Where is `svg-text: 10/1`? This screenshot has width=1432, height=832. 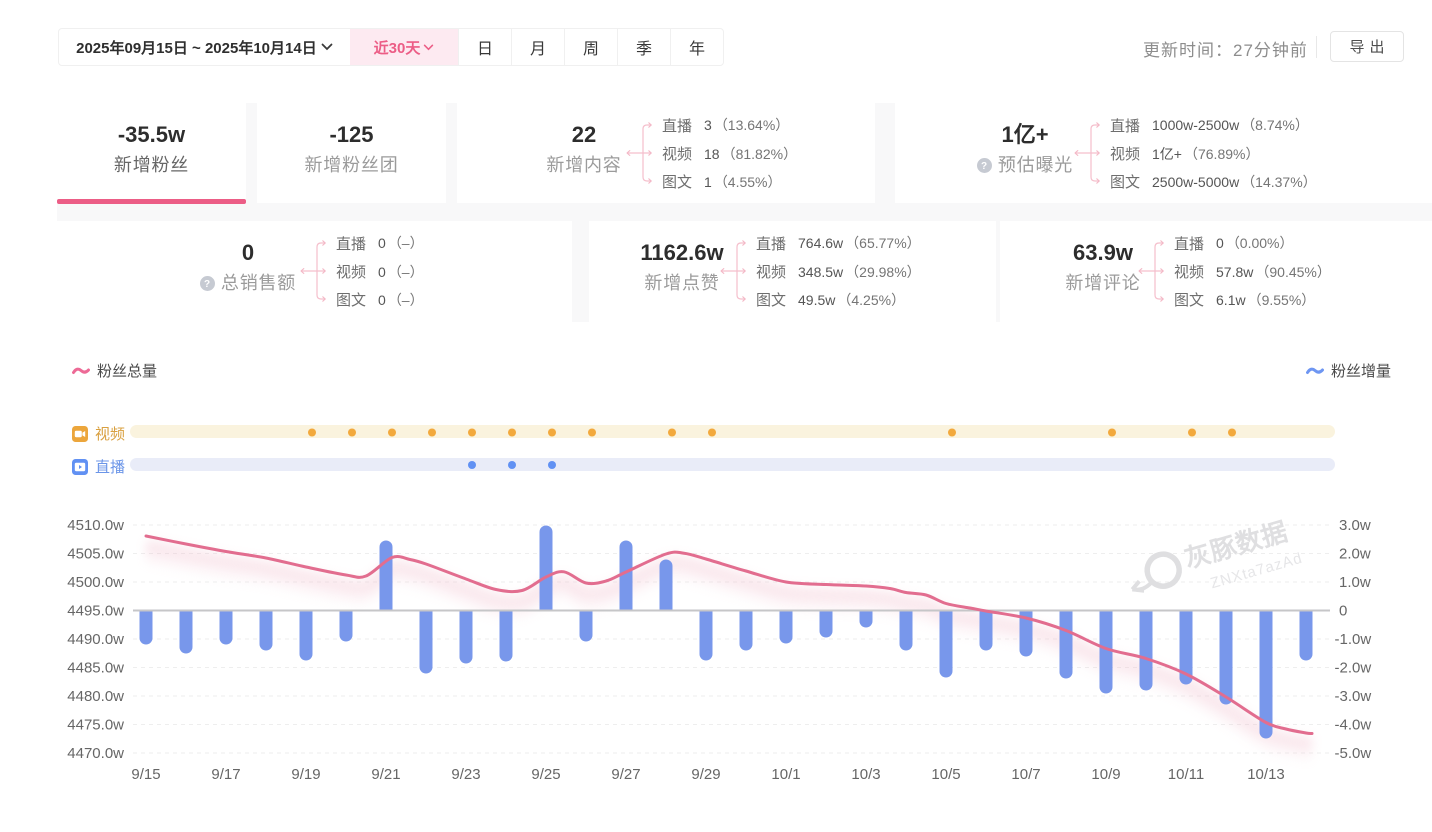
svg-text: 10/1 is located at coordinates (785, 774).